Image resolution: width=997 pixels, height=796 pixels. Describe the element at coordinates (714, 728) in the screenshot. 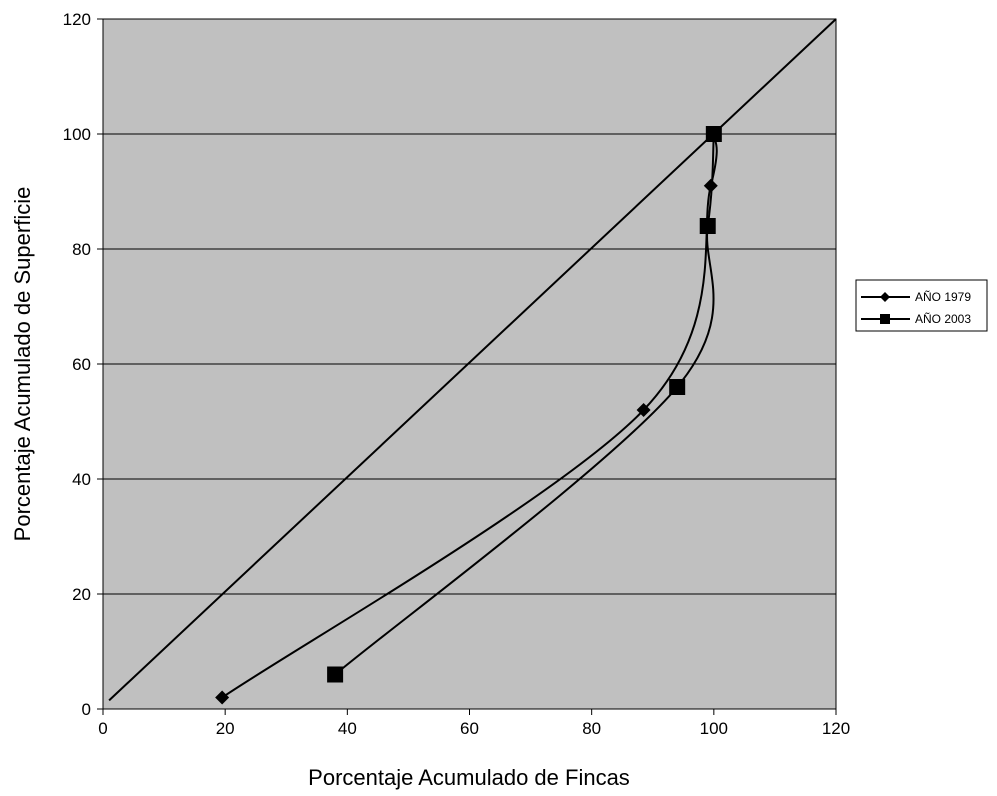

I see `x-tick-label: 100` at that location.